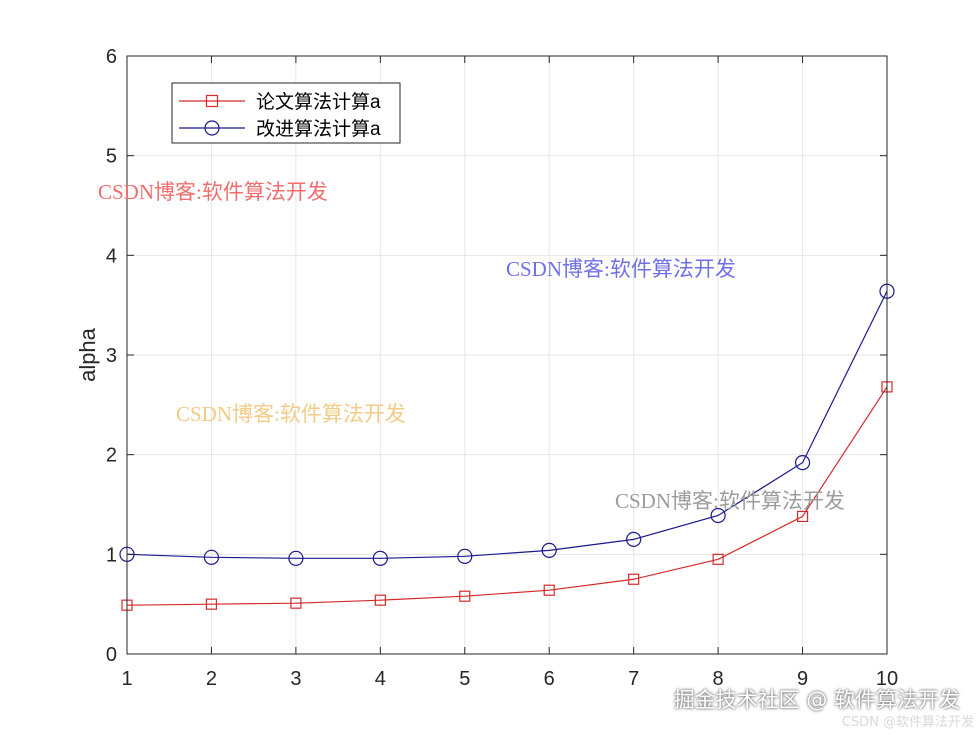 The height and width of the screenshot is (735, 980). What do you see at coordinates (887, 679) in the screenshot?
I see `x-tick-label: 10` at bounding box center [887, 679].